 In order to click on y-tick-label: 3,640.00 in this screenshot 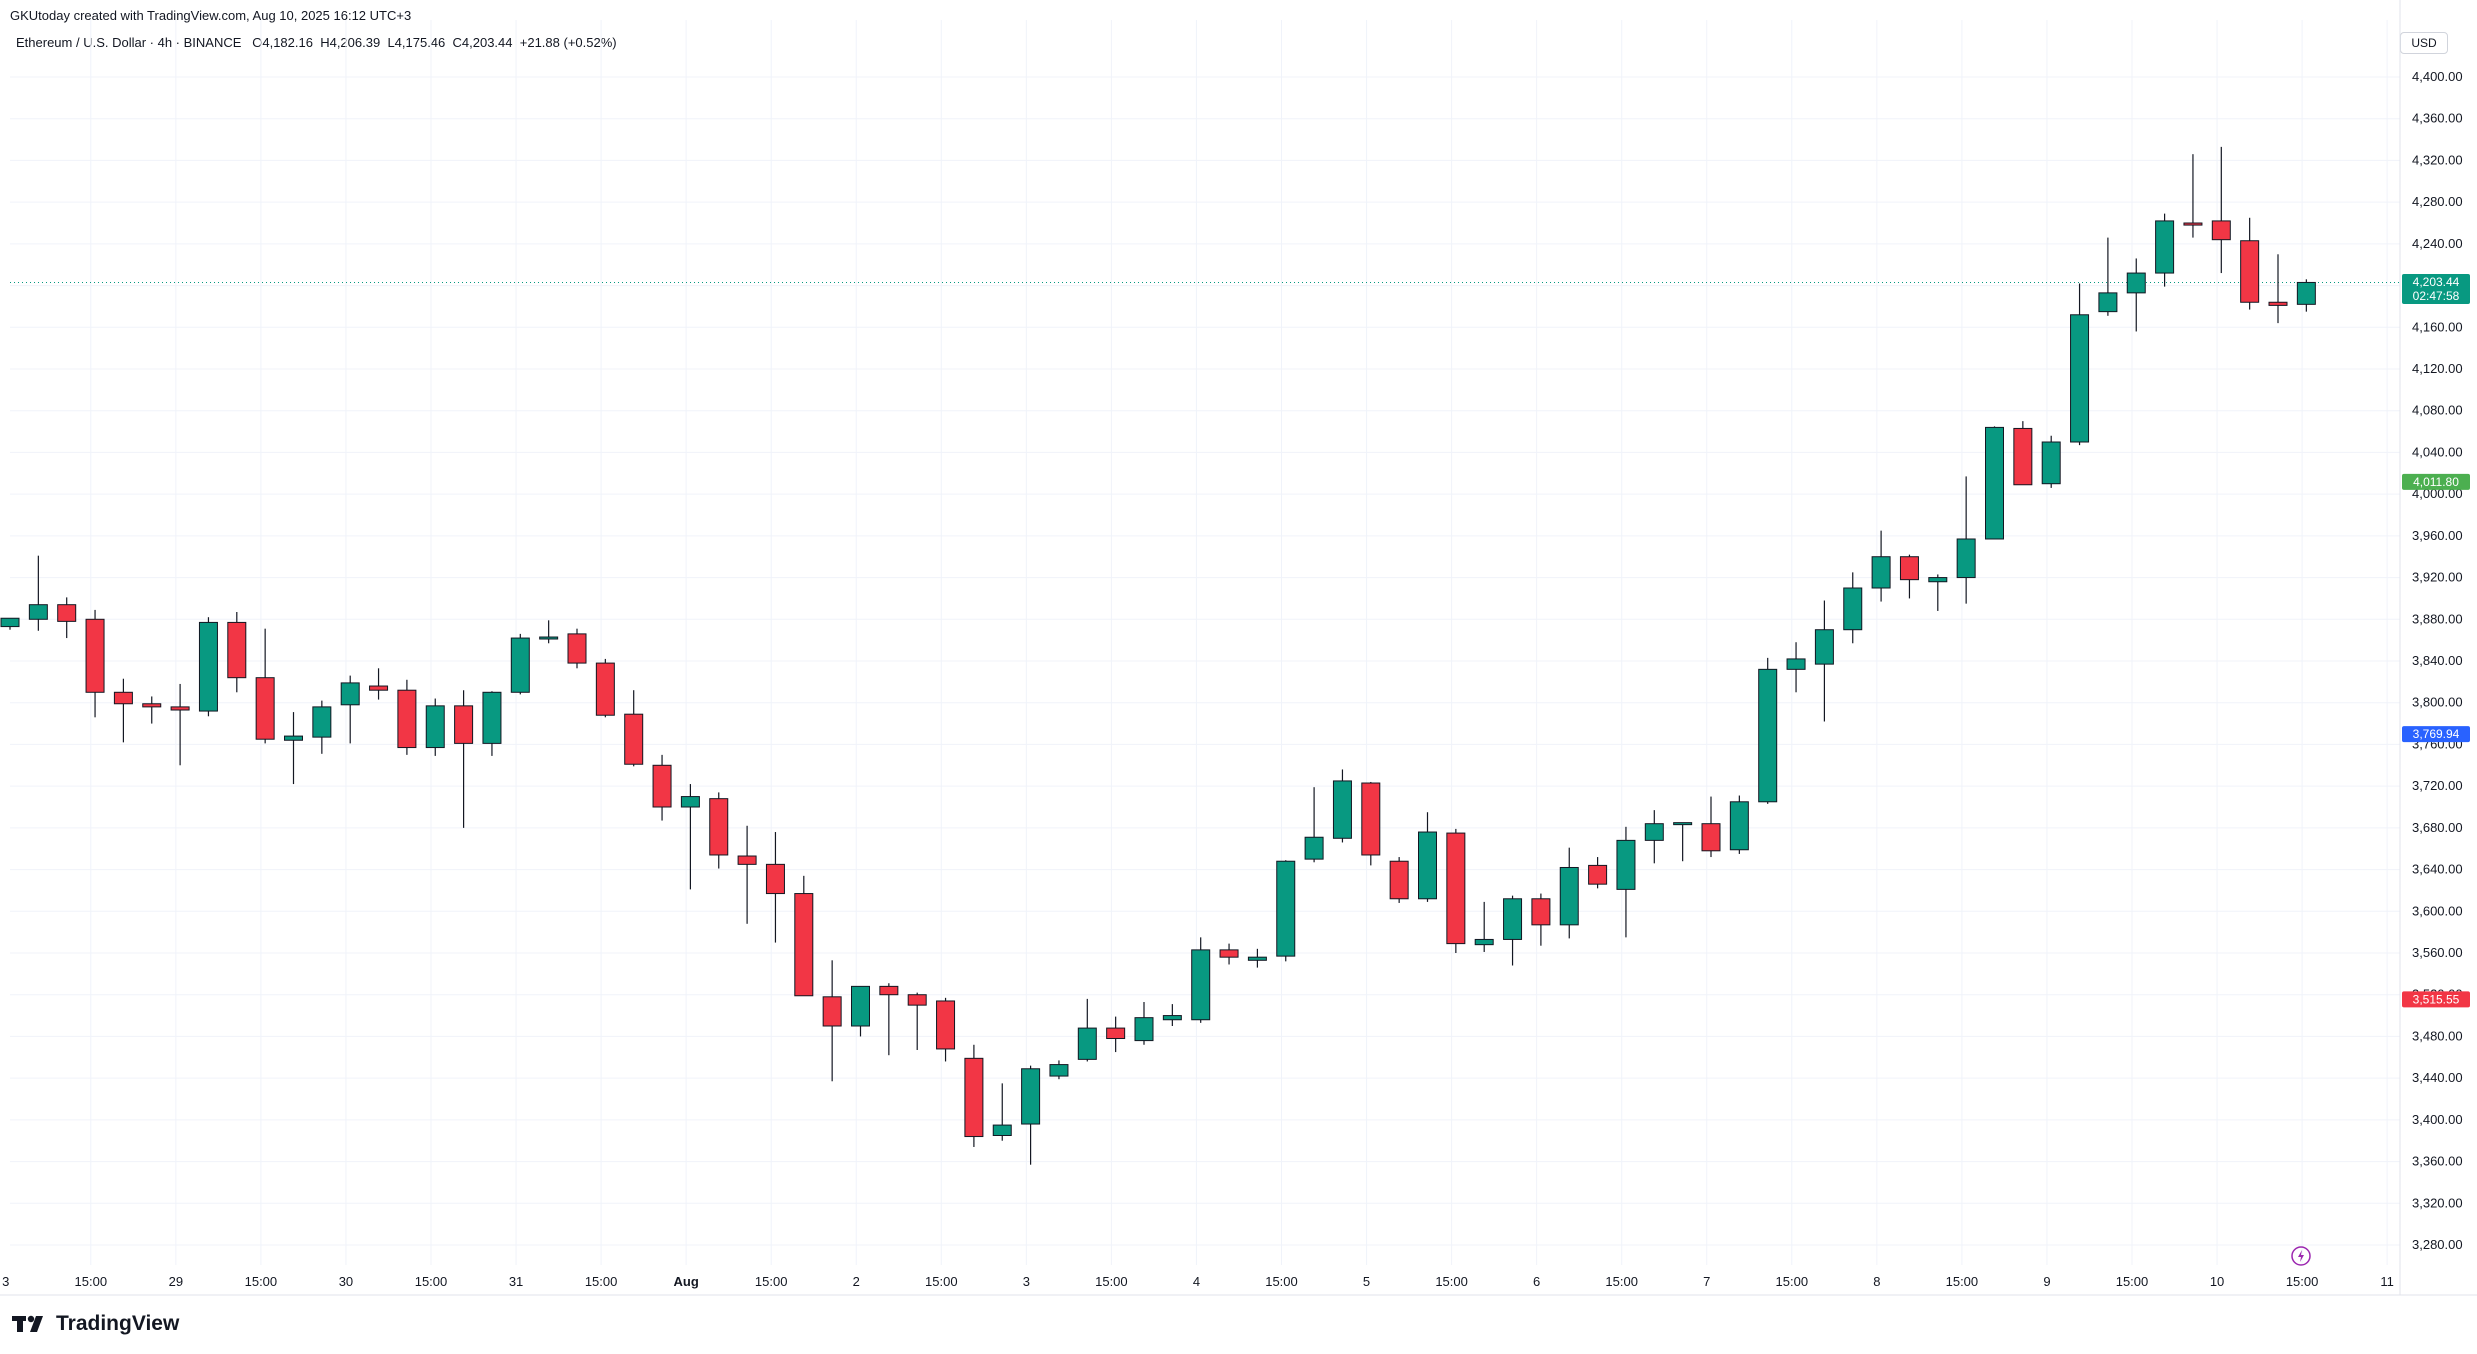, I will do `click(2437, 869)`.